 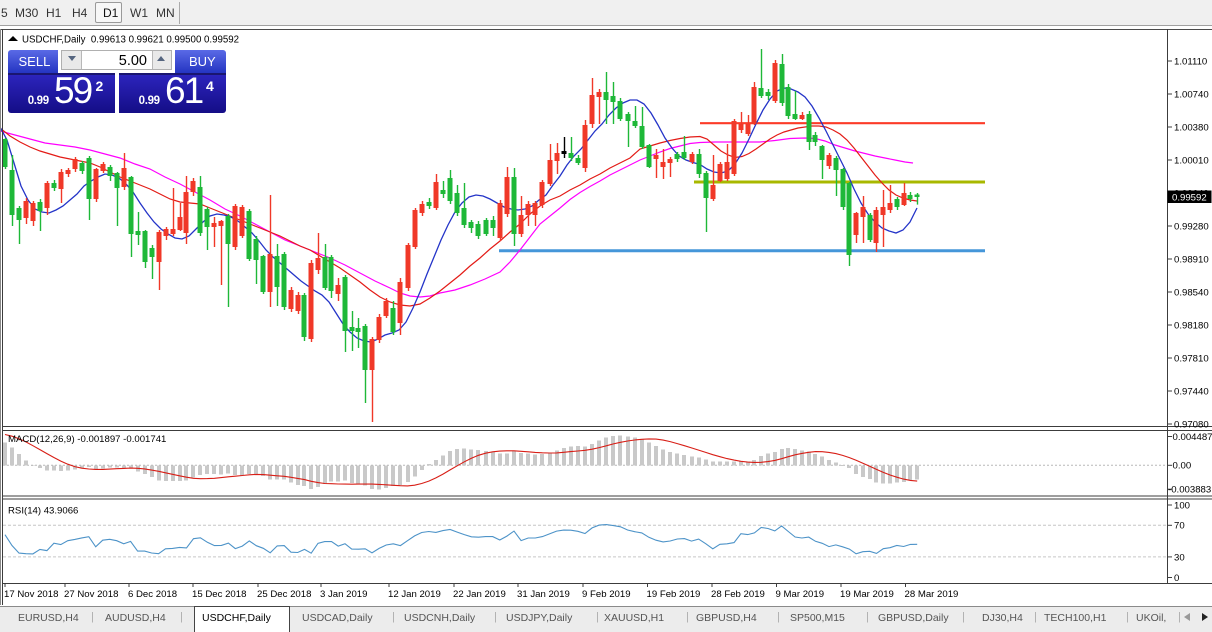 I want to click on svg-text: 1.00010, so click(x=1191, y=160).